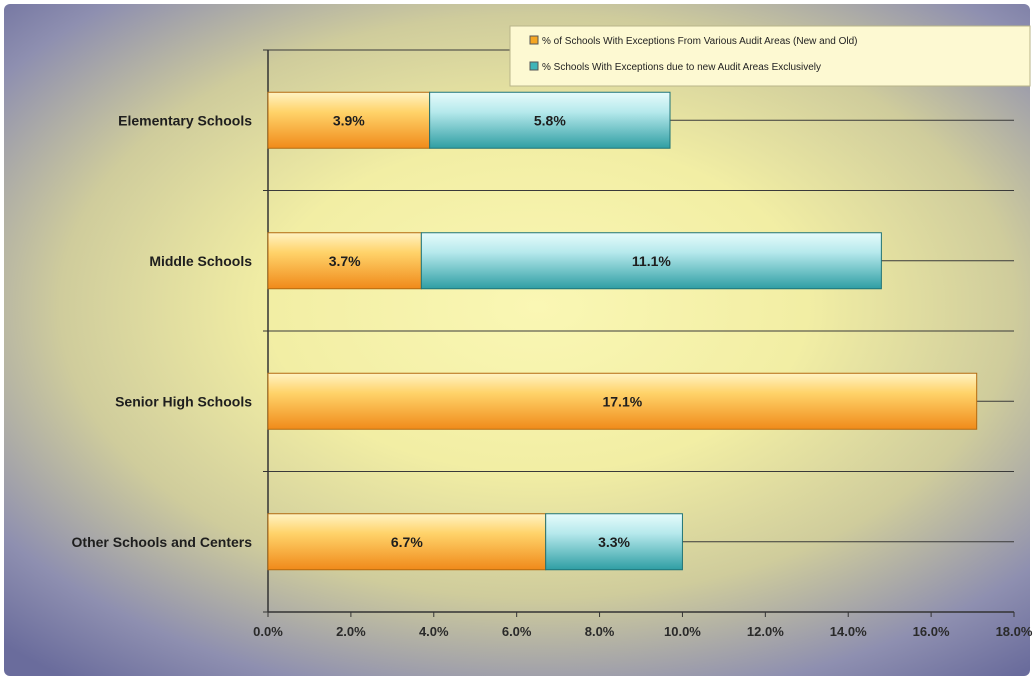 The width and height of the screenshot is (1034, 680). Describe the element at coordinates (268, 631) in the screenshot. I see `x-tick-label: 0.0%` at that location.